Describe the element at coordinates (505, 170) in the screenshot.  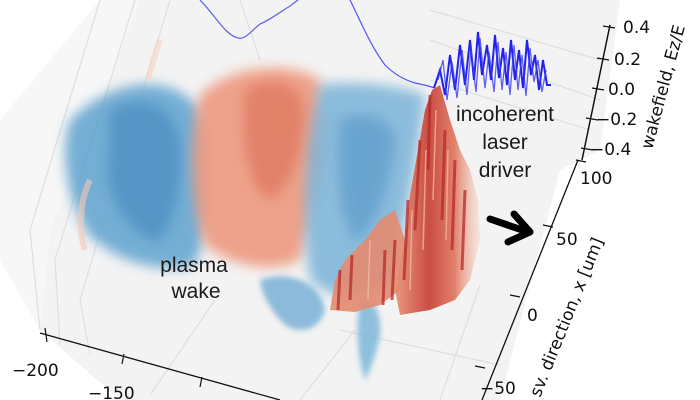
I see `annotation-text: driver` at that location.